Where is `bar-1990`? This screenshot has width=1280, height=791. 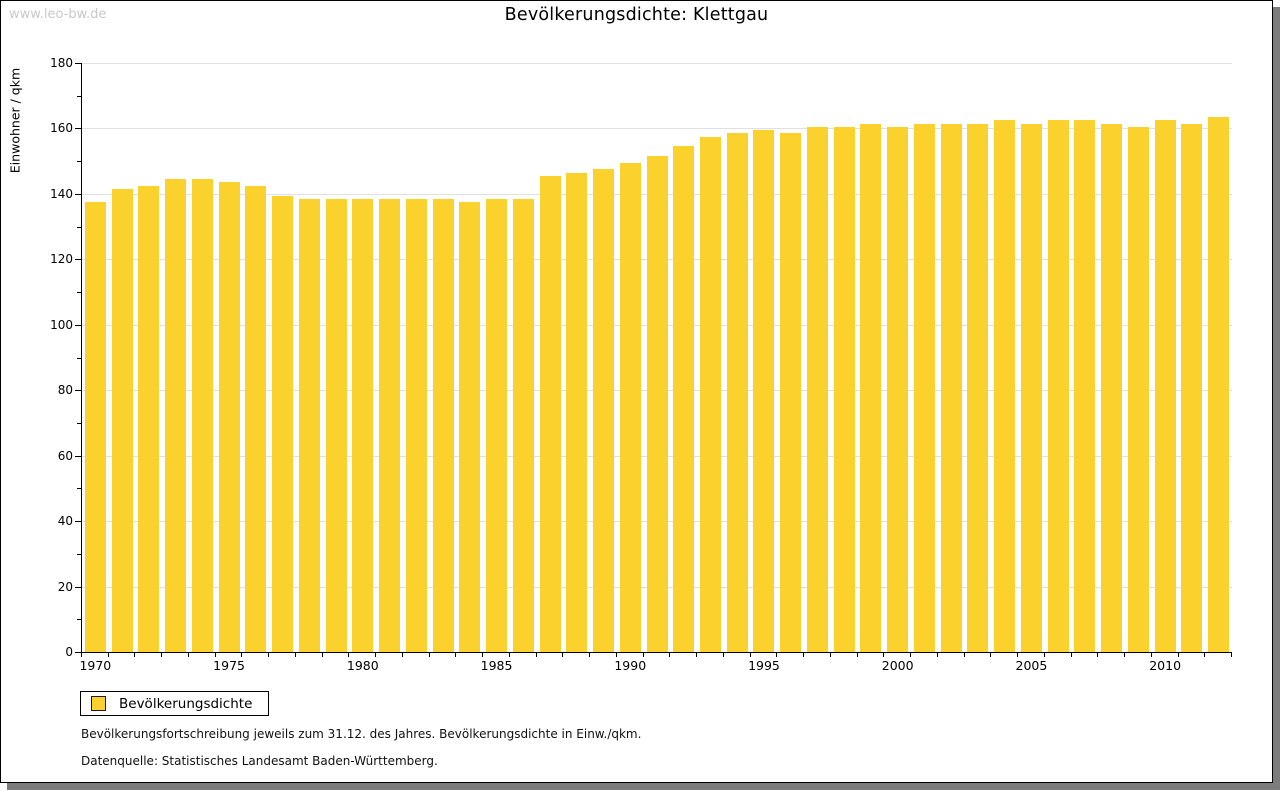 bar-1990 is located at coordinates (630, 407).